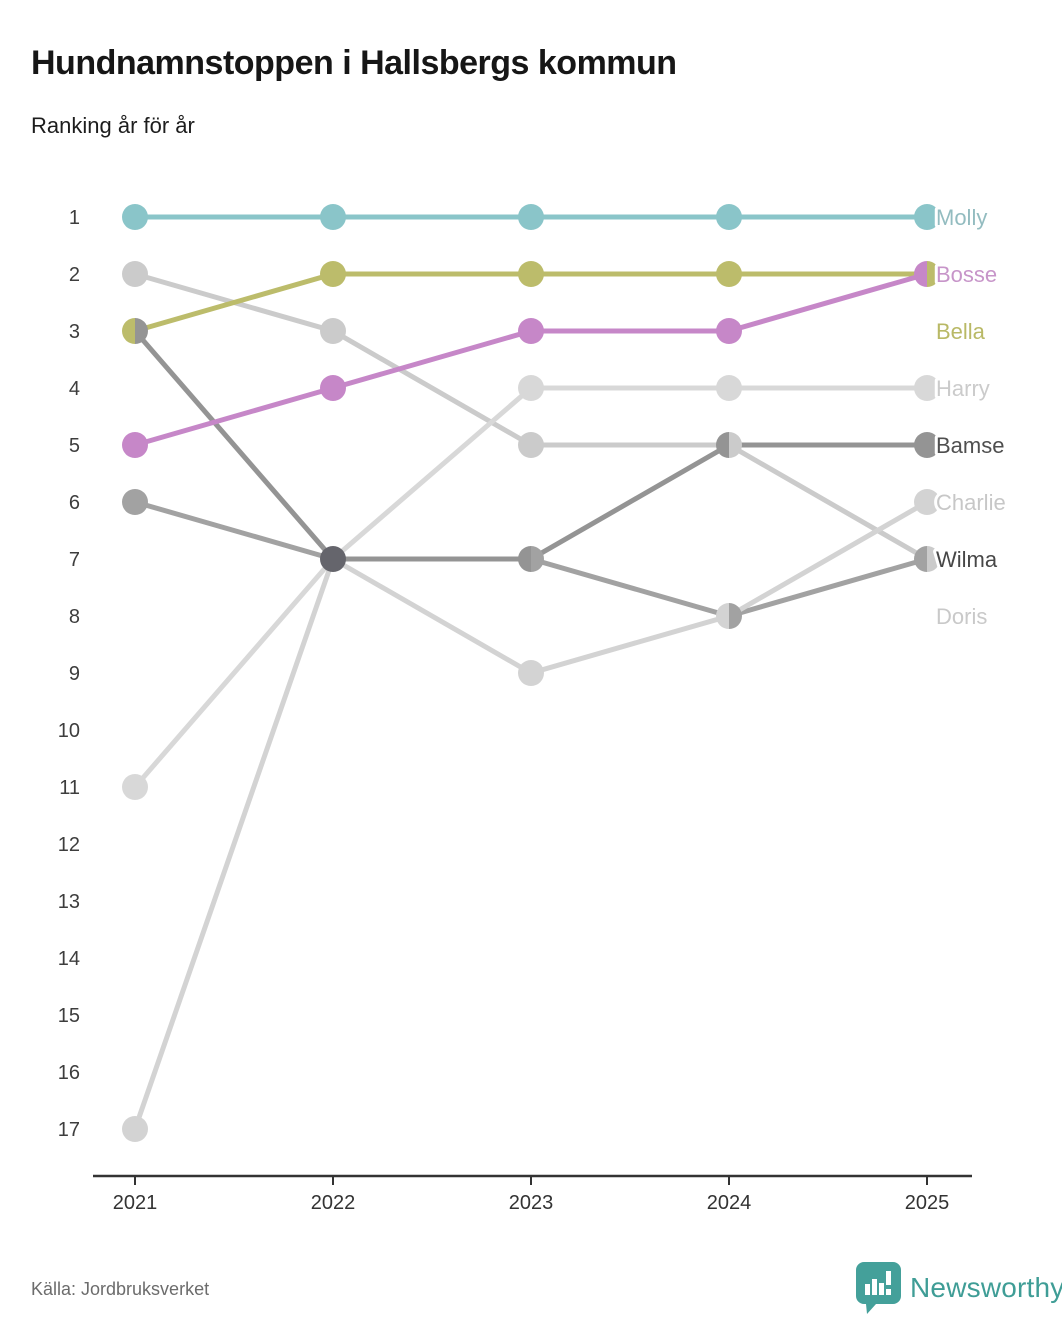  I want to click on dot-wilma, so click(135, 502).